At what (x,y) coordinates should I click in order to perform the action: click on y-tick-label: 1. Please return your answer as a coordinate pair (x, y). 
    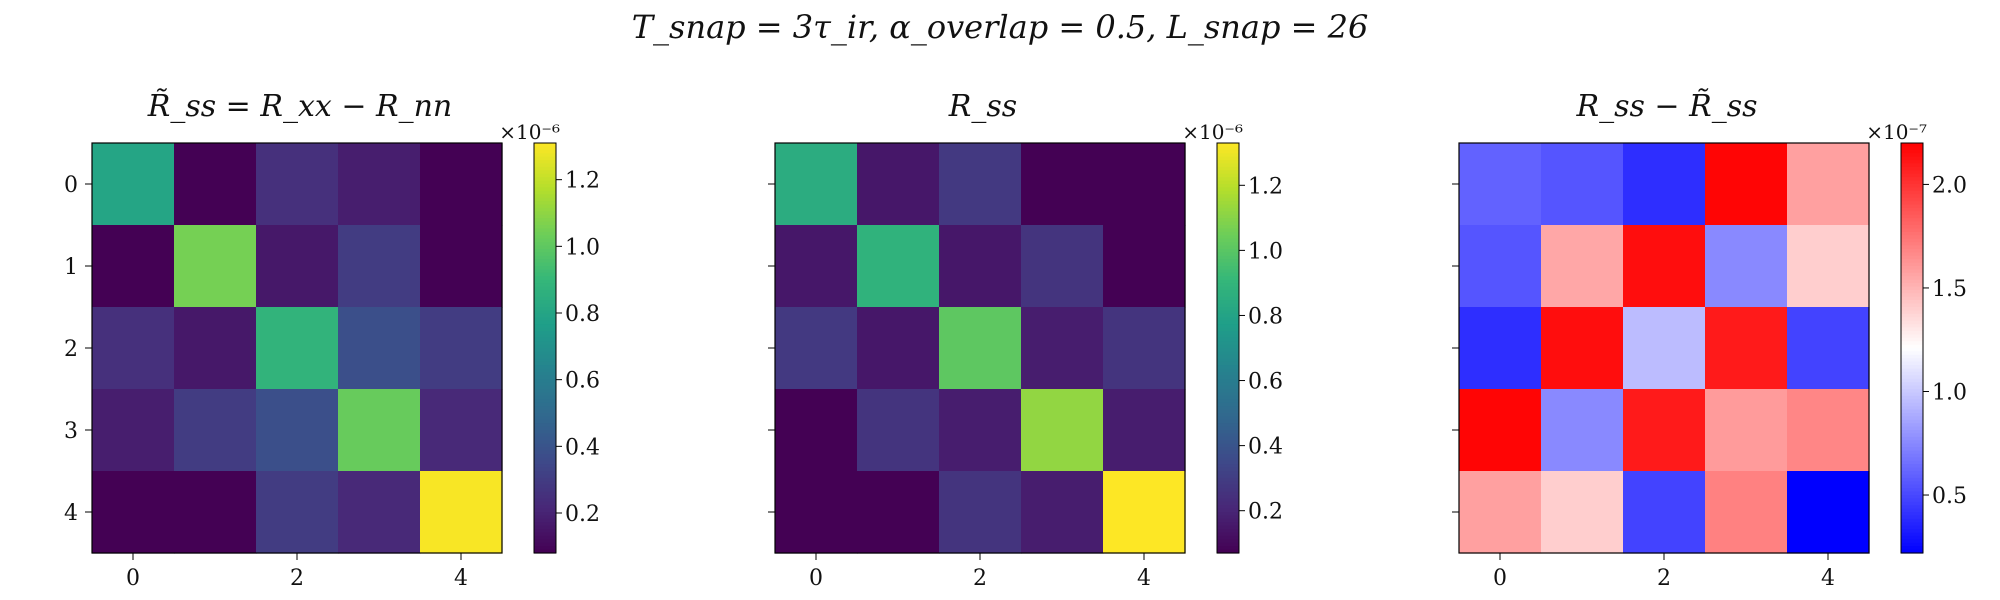
    Looking at the image, I should click on (71, 267).